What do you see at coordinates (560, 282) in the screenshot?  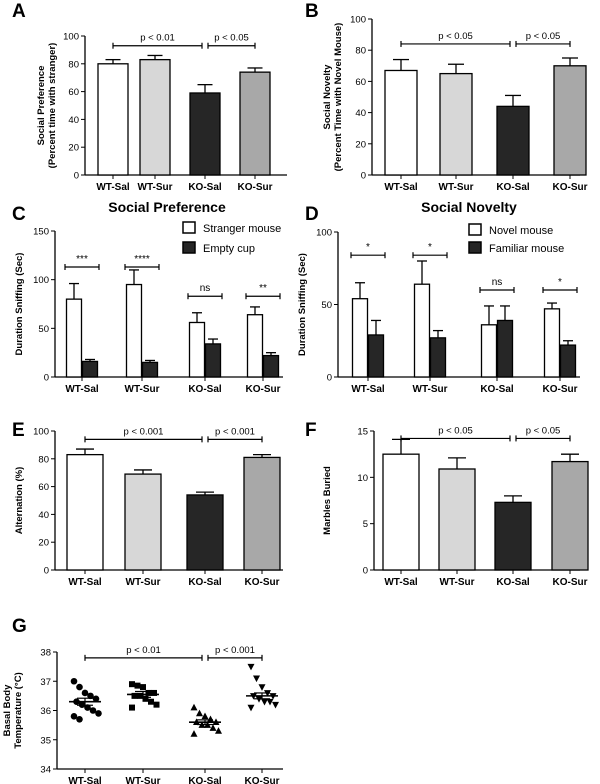 I see `significance-label: *` at bounding box center [560, 282].